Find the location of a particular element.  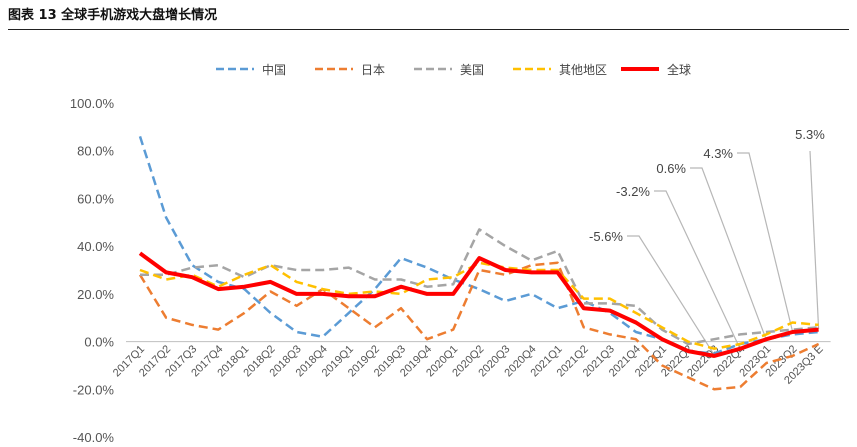

y-tick-label: 0.0% is located at coordinates (99, 342).